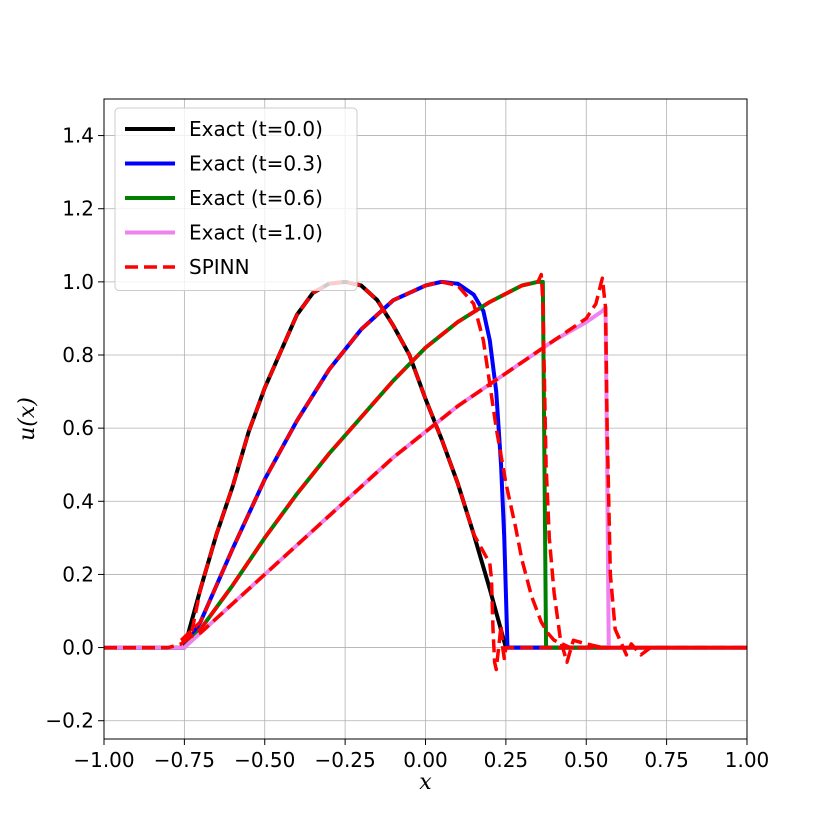 This screenshot has width=830, height=830. I want to click on legend-label: Exact (t=0.0), so click(256, 129).